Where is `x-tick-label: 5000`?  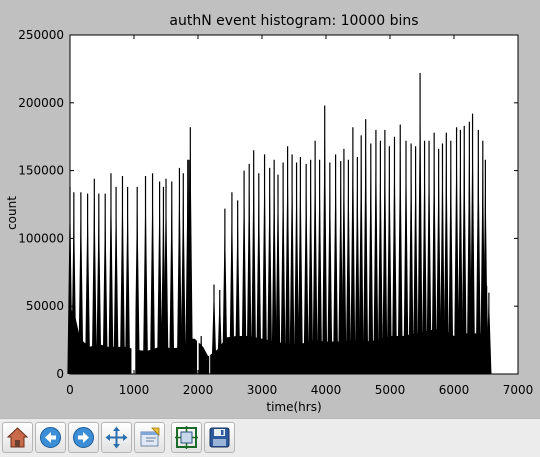
x-tick-label: 5000 is located at coordinates (390, 390).